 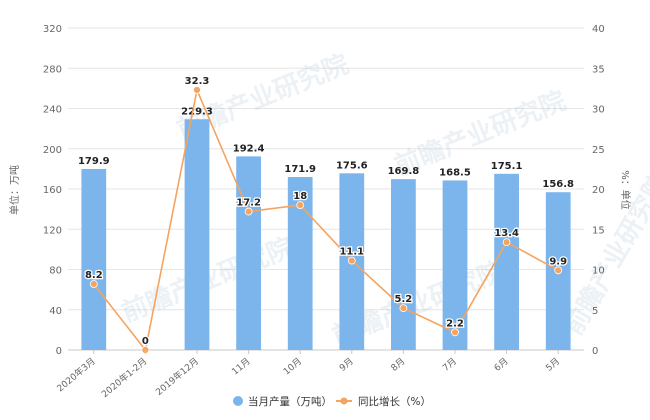 I want to click on x-tick-label: 2020年3月, so click(x=75, y=374).